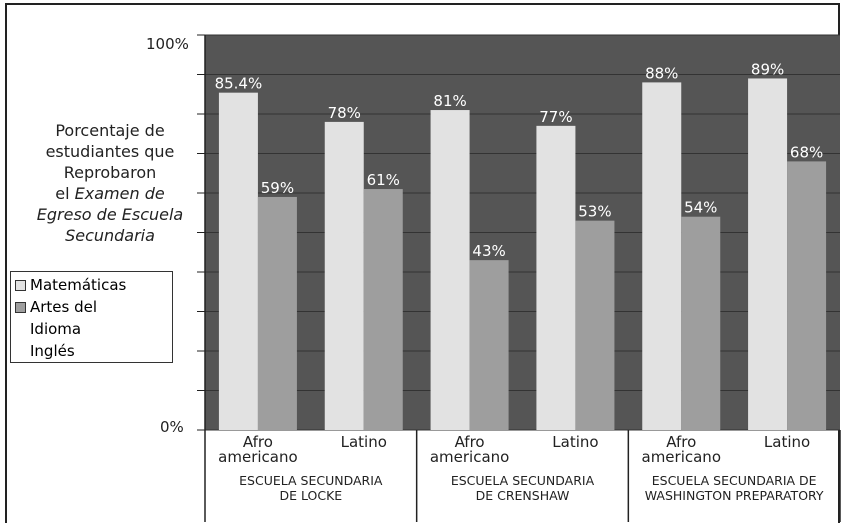 This screenshot has width=846, height=523. What do you see at coordinates (523, 495) in the screenshot?
I see `group-label: DE CRENSHAW` at bounding box center [523, 495].